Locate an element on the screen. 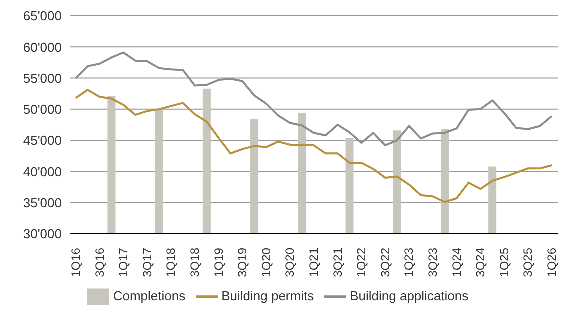 Image resolution: width=580 pixels, height=316 pixels. x-tick-label: 3Q20 is located at coordinates (290, 263).